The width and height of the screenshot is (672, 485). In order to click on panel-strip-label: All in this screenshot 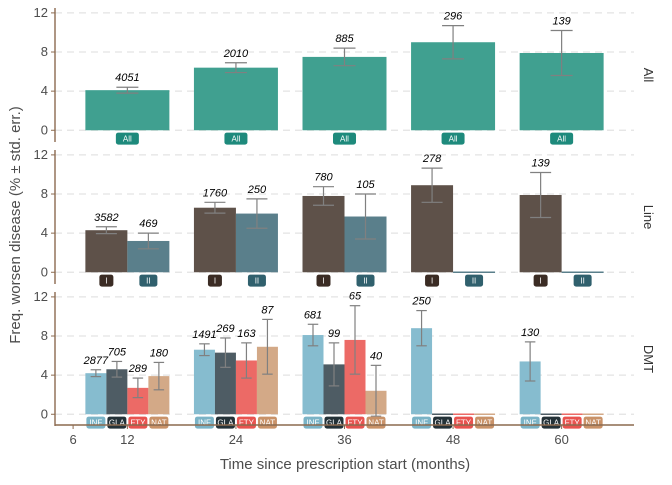, I will do `click(648, 75)`.